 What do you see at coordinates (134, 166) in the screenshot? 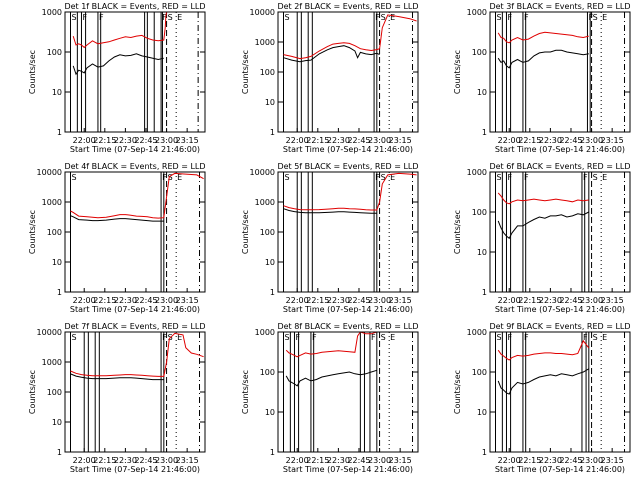
I see `panel-title: Det 4f BLACK = Events, RED = LLD` at bounding box center [134, 166].